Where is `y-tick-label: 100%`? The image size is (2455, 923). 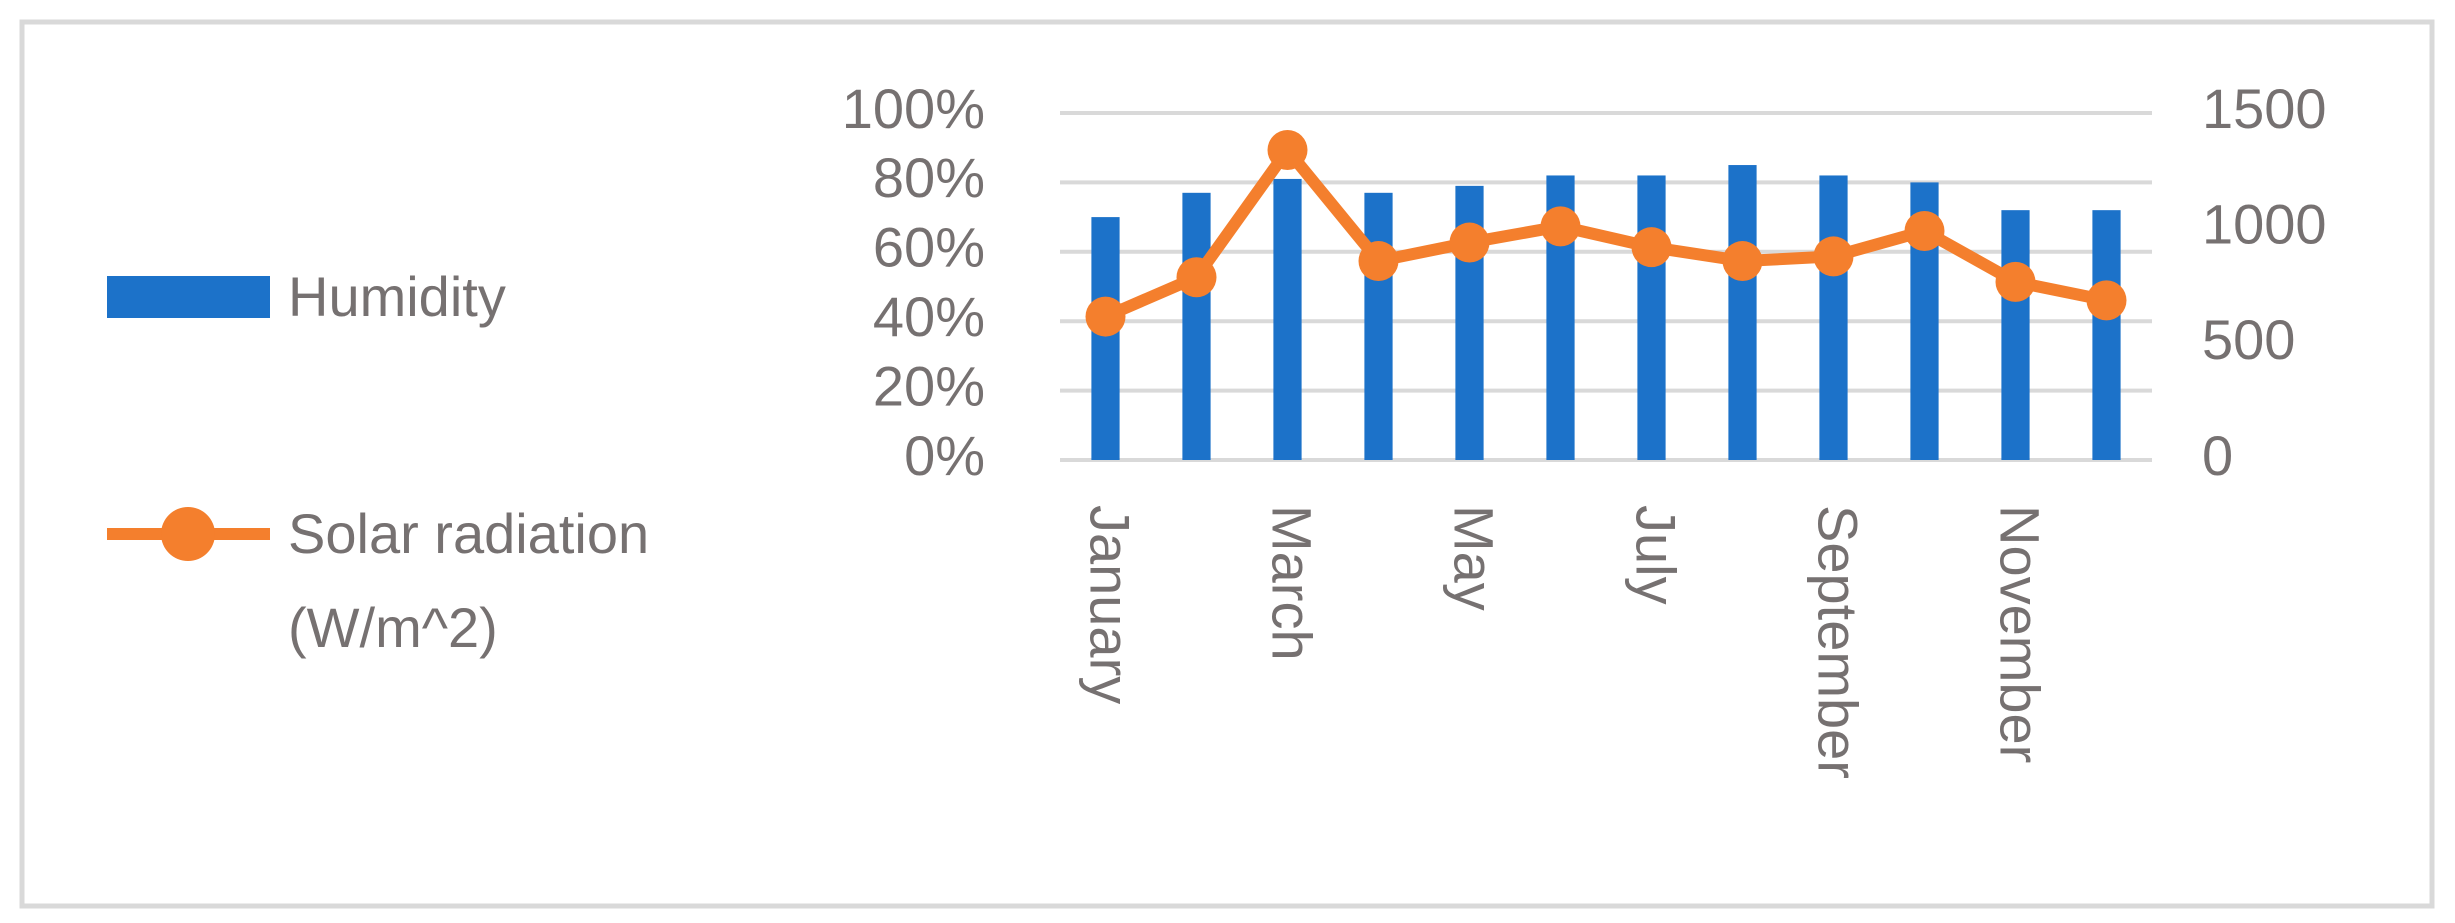
y-tick-label: 100% is located at coordinates (913, 108).